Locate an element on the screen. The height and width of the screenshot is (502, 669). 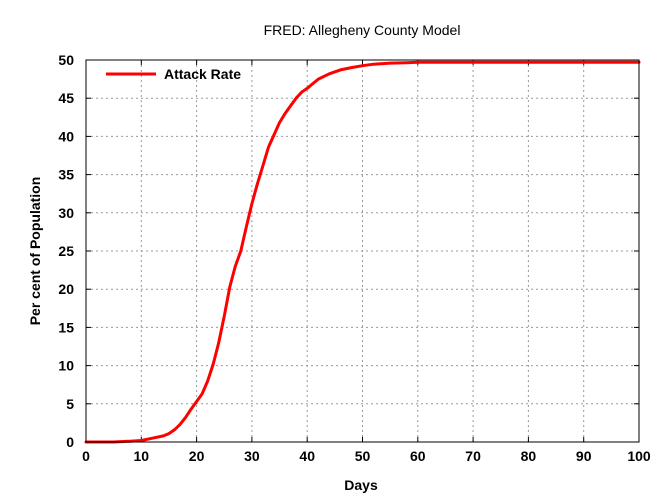
y-axis-label: Per cent of Population is located at coordinates (35, 251).